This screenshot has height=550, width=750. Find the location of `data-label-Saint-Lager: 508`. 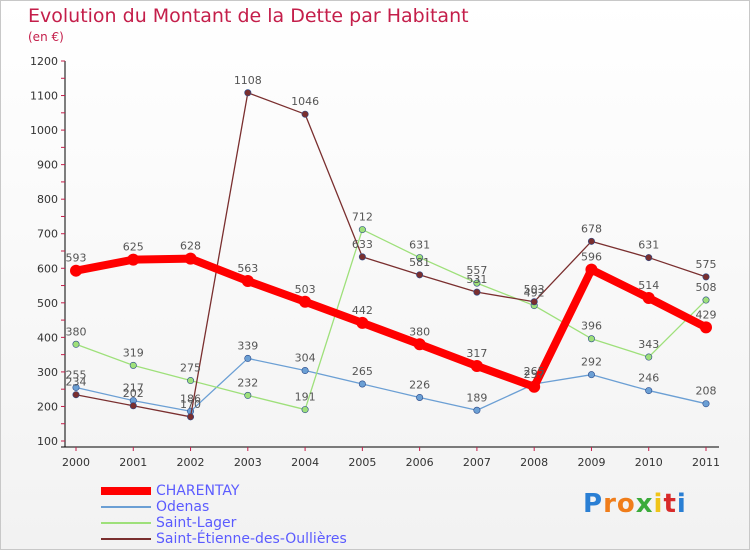

data-label-Saint-Lager: 508 is located at coordinates (706, 287).